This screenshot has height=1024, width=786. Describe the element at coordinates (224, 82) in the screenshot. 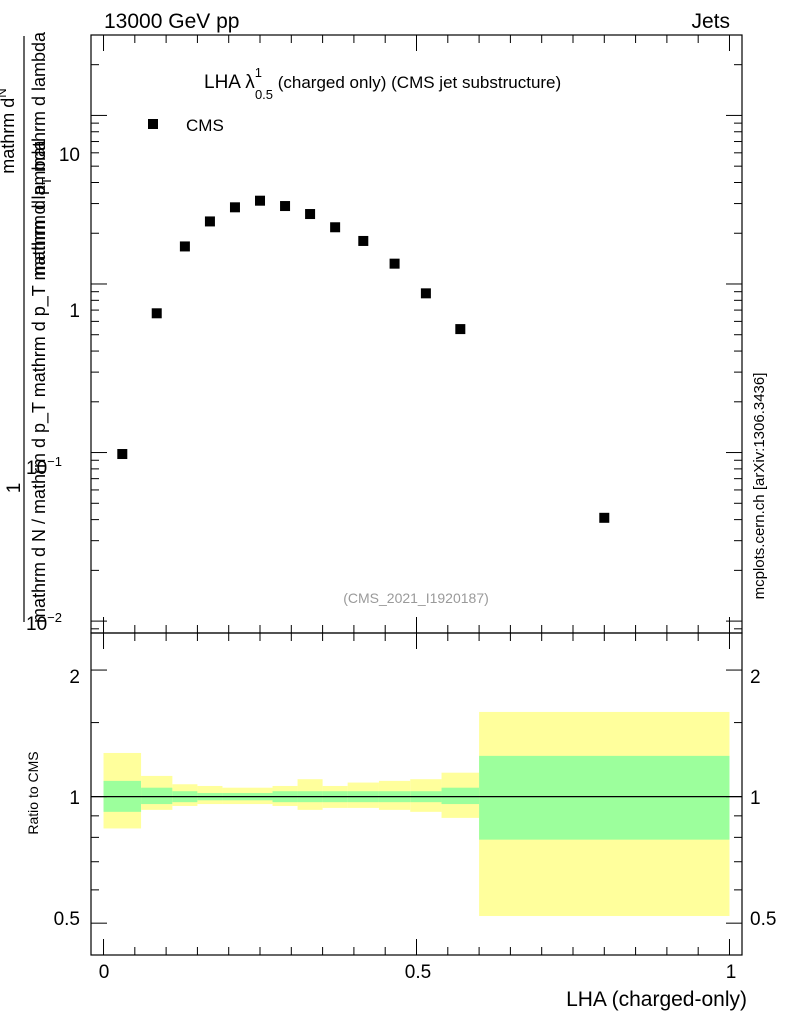

I see `title-prefix: LHA` at that location.